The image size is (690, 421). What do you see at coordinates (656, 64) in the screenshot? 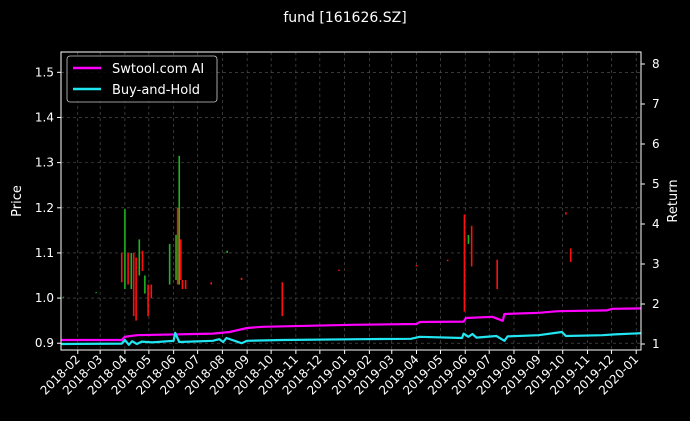
I see `right-tick-label: 8` at bounding box center [656, 64].